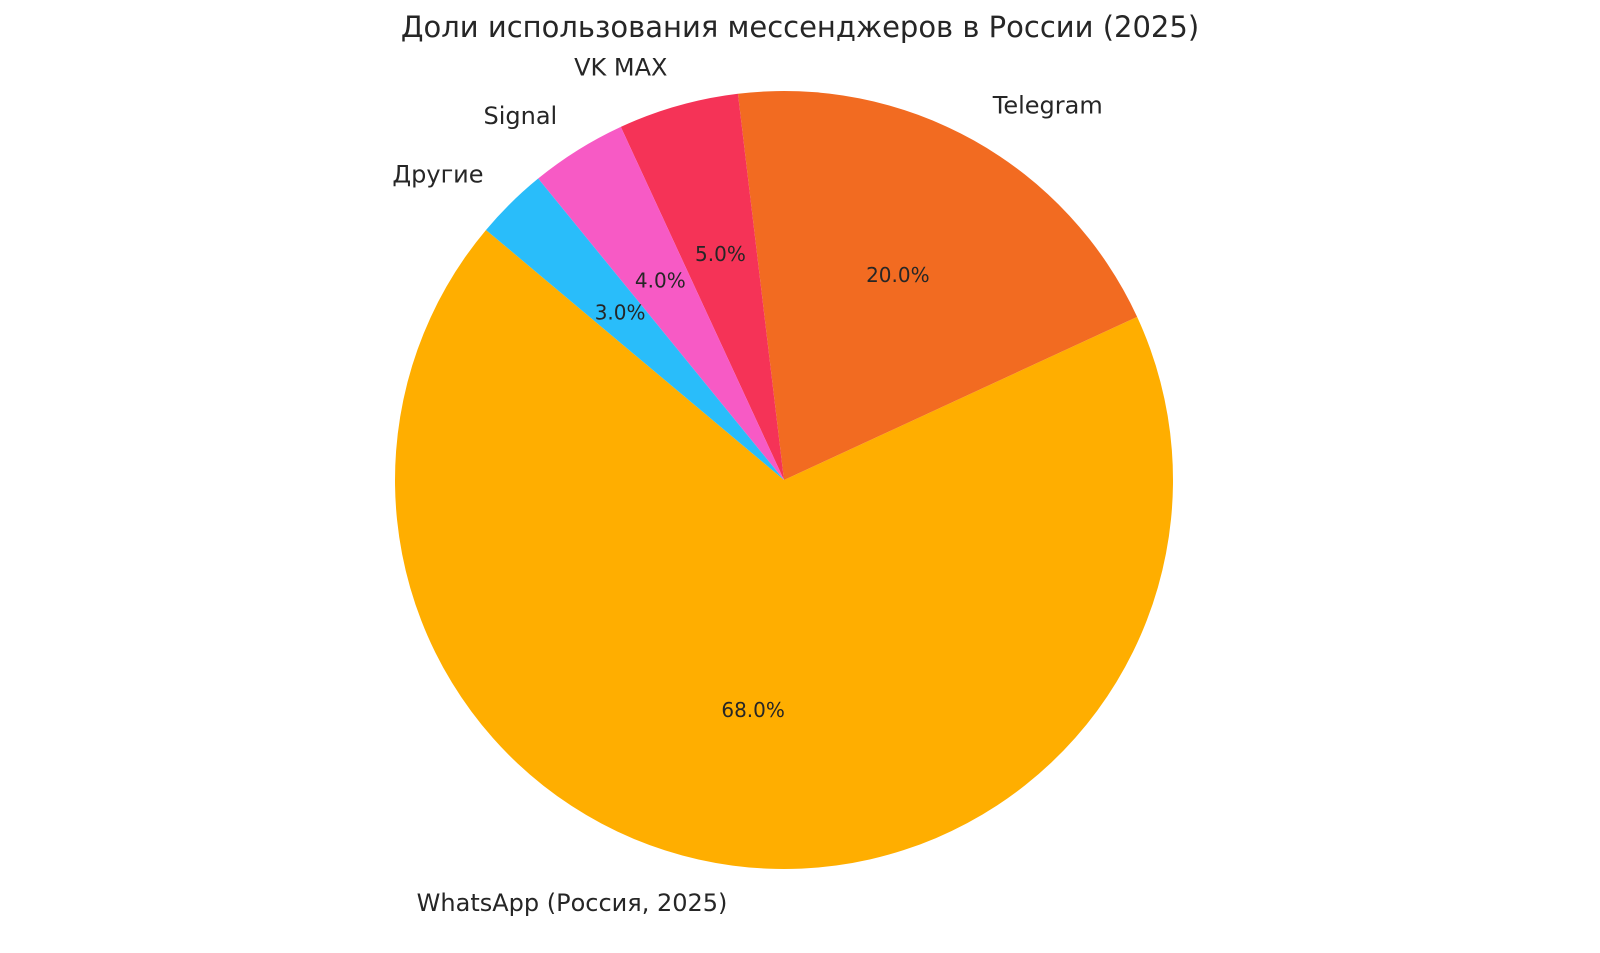 The width and height of the screenshot is (1600, 953). I want to click on slice-label: Telegram, so click(1047, 105).